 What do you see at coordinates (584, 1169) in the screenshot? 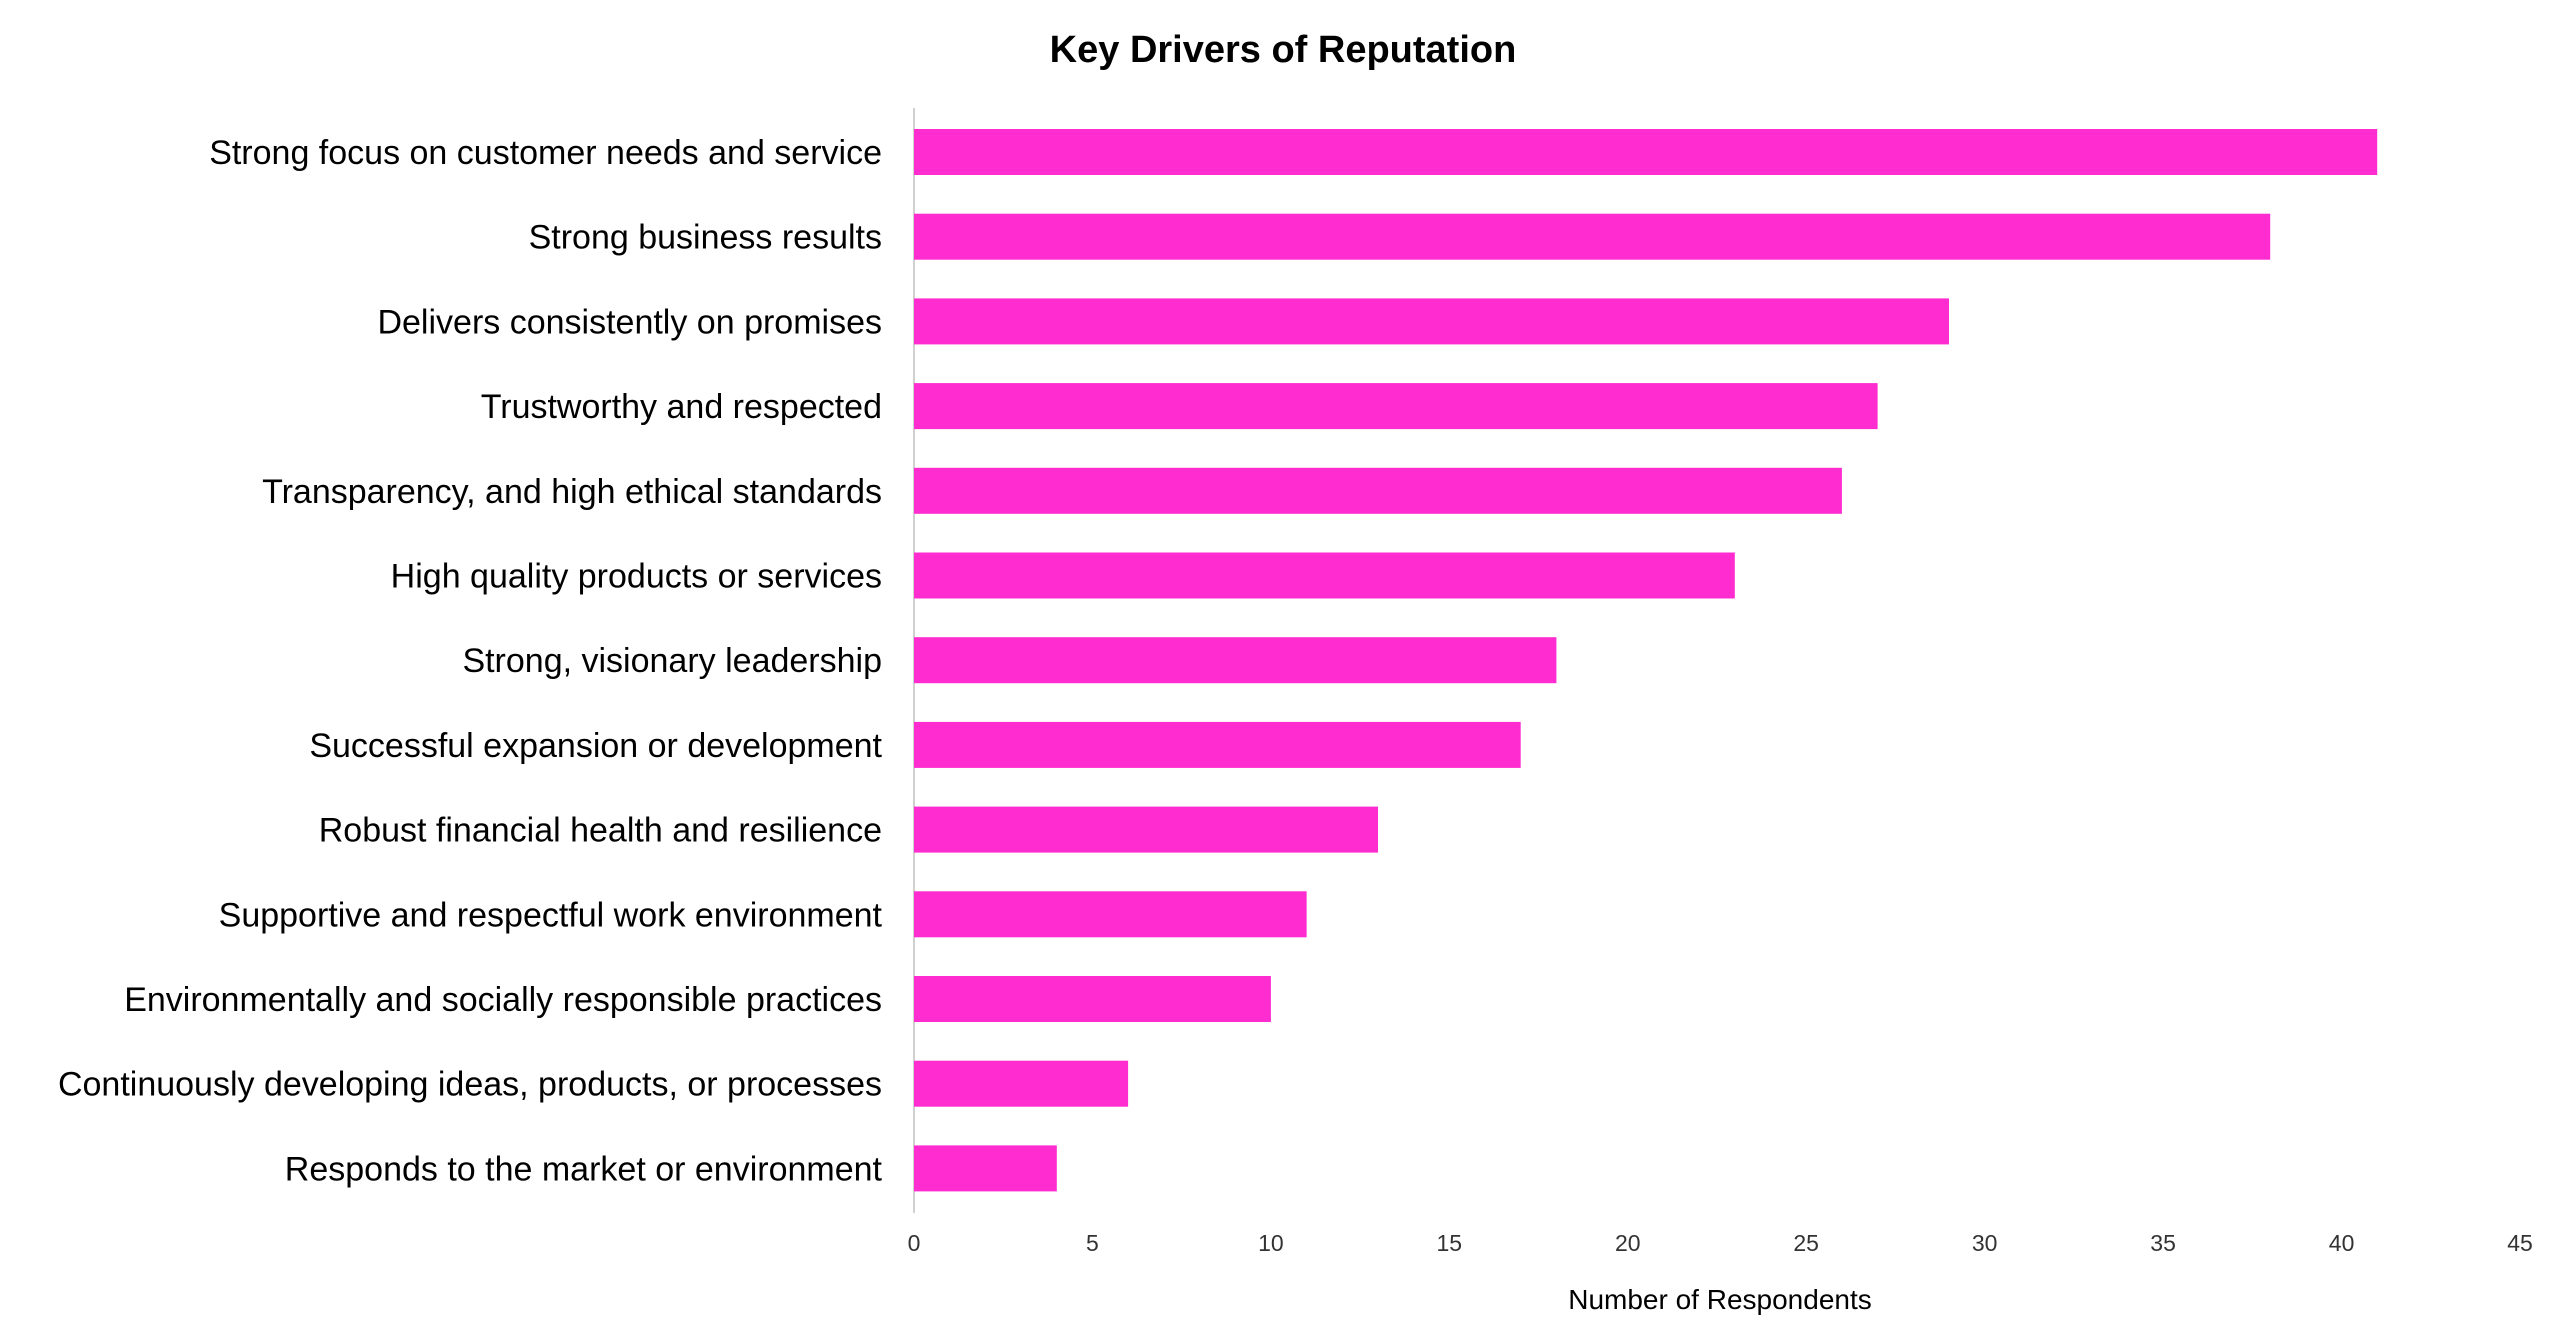
I see `category-label: Responds to the market or environment` at bounding box center [584, 1169].